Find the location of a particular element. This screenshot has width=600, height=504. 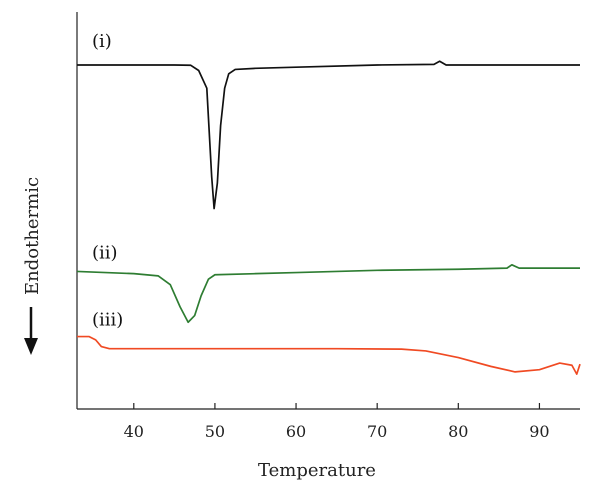

curve-labels: (i) (ii) (iii) is located at coordinates (107, 181).